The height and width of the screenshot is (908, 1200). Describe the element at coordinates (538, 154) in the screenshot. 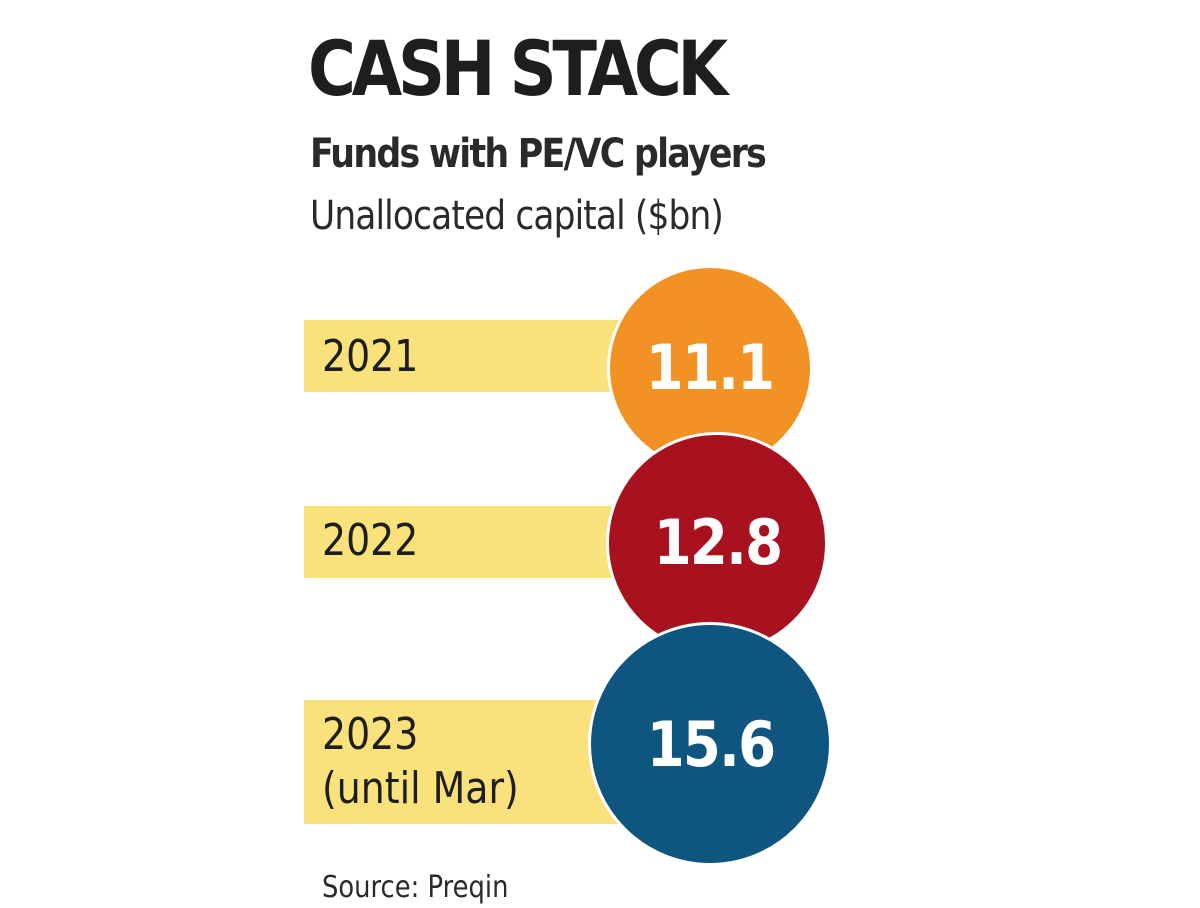

I see `chart-subtitle: Funds with PE/VC players` at that location.